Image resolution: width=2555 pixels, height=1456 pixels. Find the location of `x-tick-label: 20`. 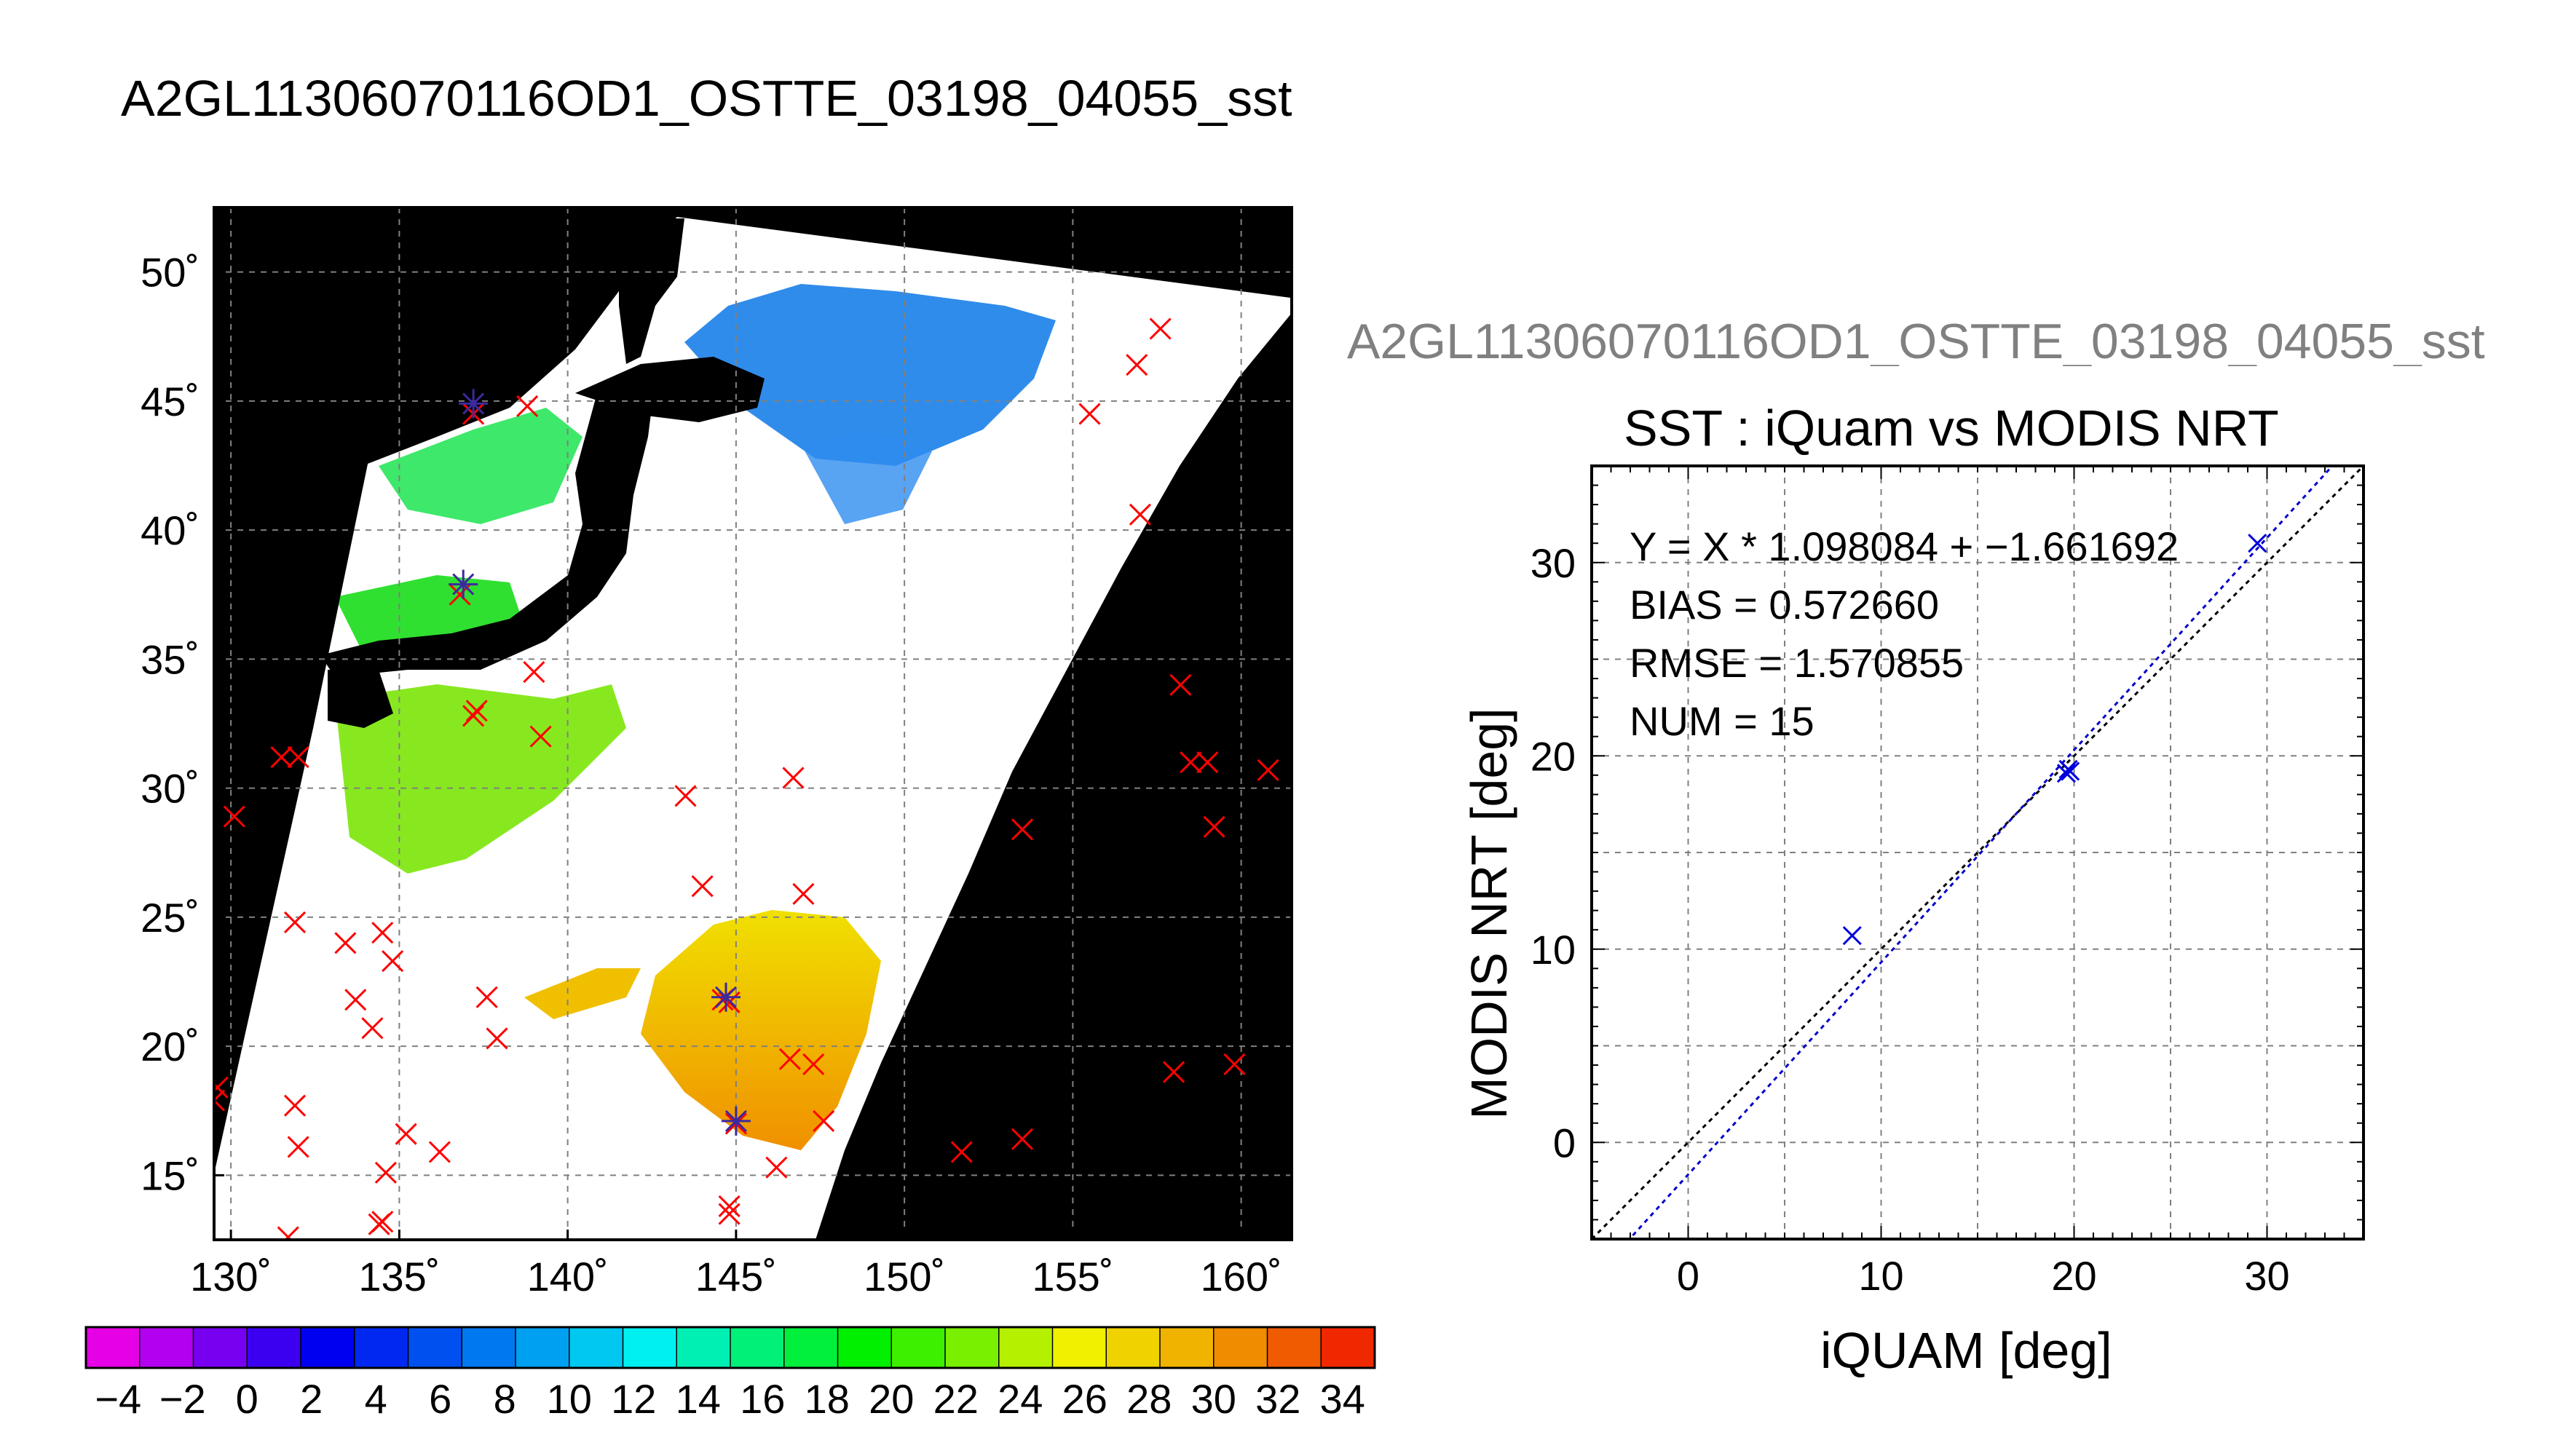

x-tick-label: 20 is located at coordinates (2073, 1276).